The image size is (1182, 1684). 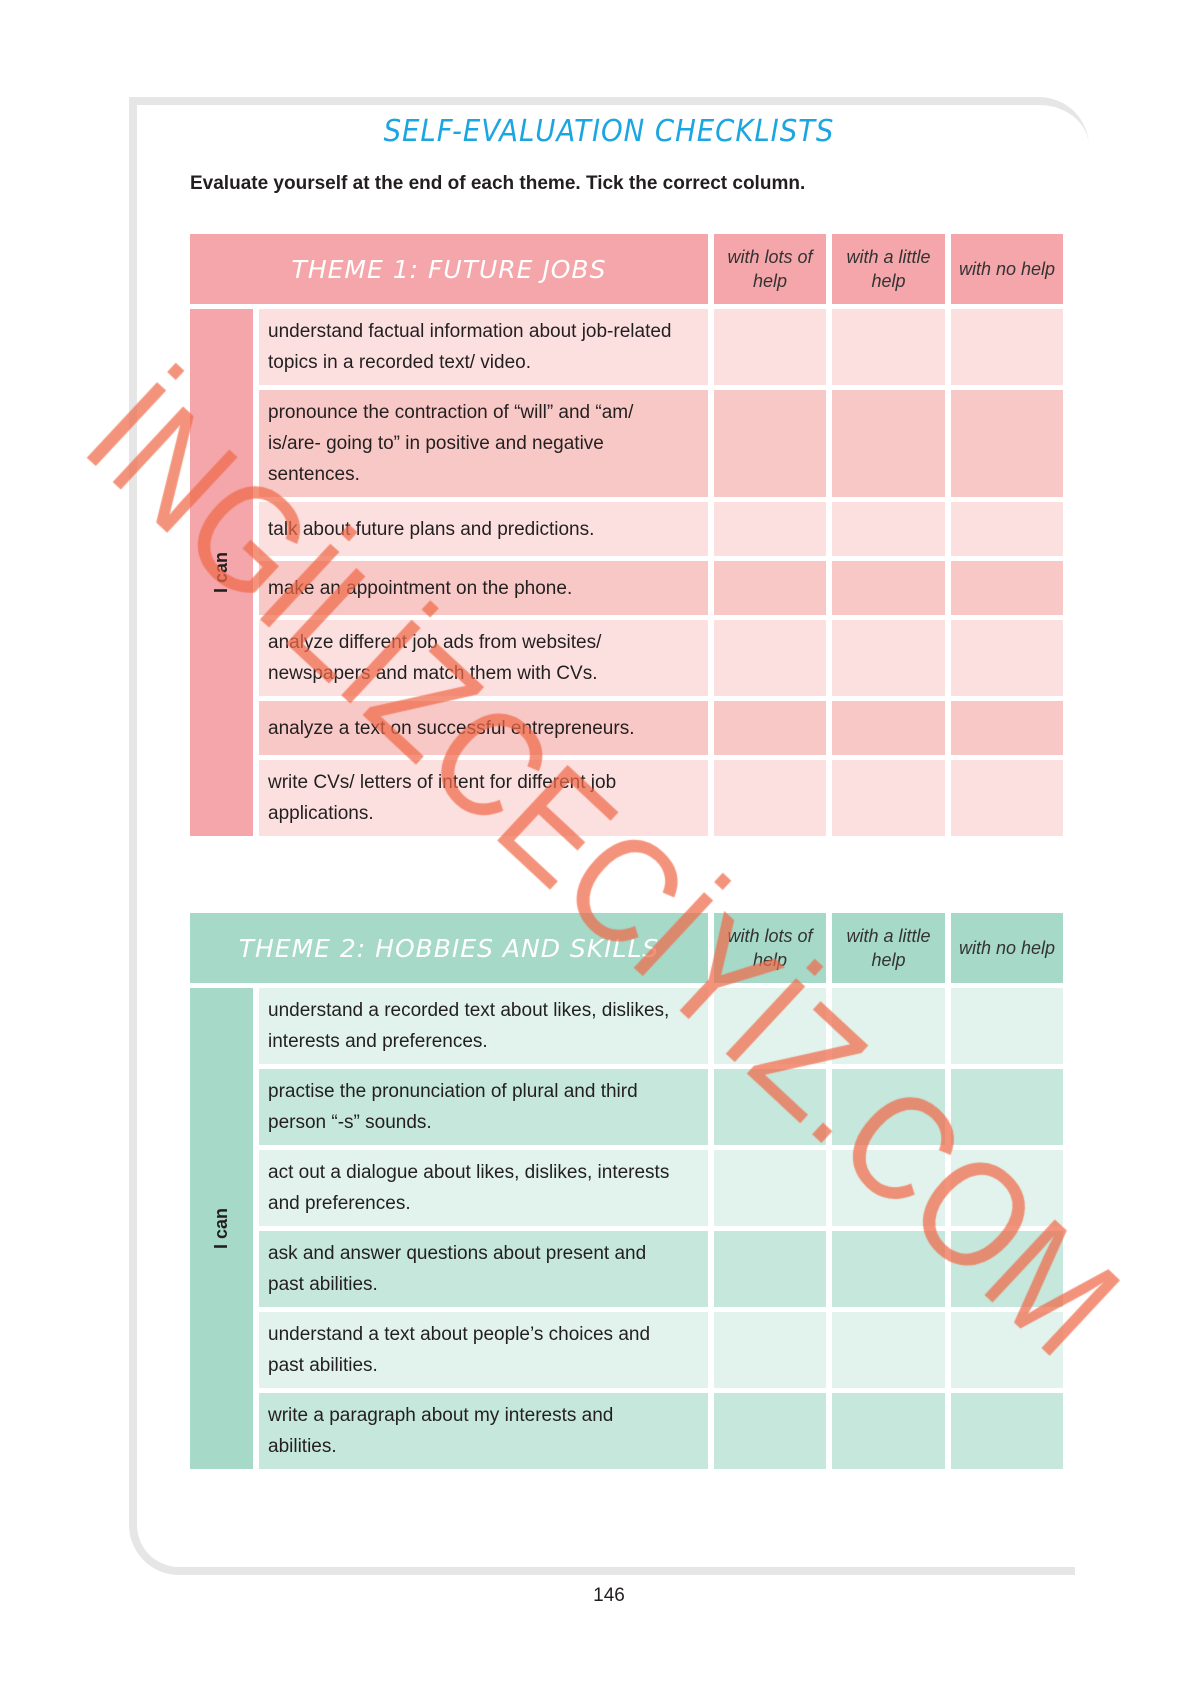 I want to click on page-title: SELF-EVALUATION CHECKLISTS, so click(x=609, y=131).